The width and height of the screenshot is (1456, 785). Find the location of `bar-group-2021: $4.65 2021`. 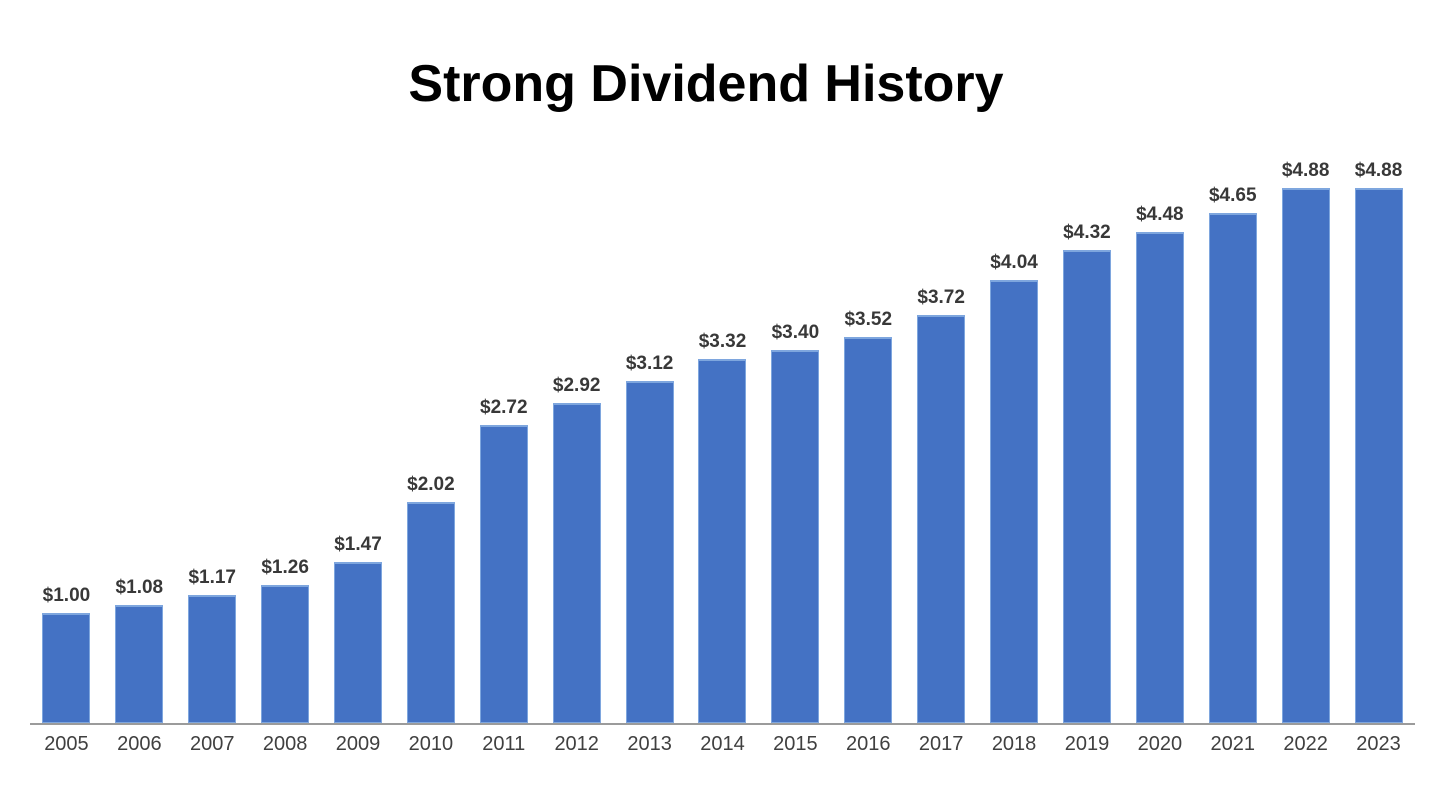

bar-group-2021: $4.65 2021 is located at coordinates (1232, 452).